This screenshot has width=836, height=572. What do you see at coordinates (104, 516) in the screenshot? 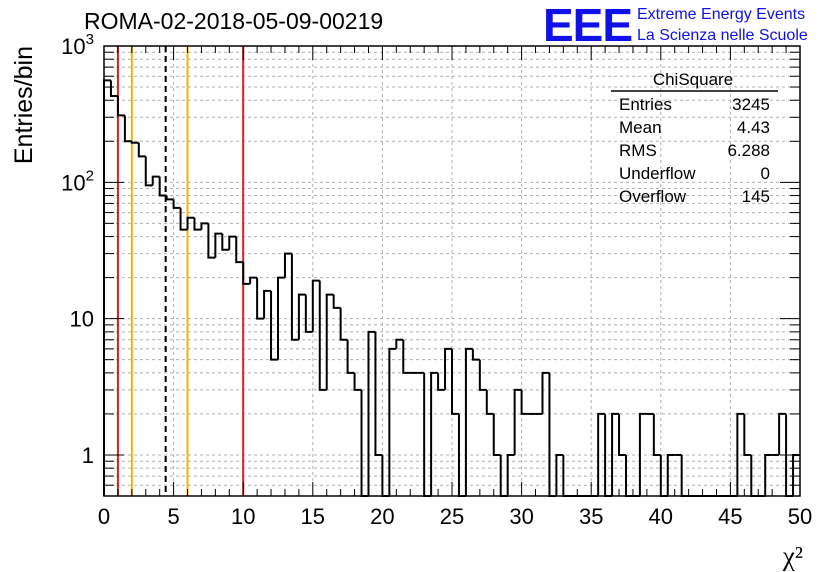
I see `x-tick-label: 0` at bounding box center [104, 516].